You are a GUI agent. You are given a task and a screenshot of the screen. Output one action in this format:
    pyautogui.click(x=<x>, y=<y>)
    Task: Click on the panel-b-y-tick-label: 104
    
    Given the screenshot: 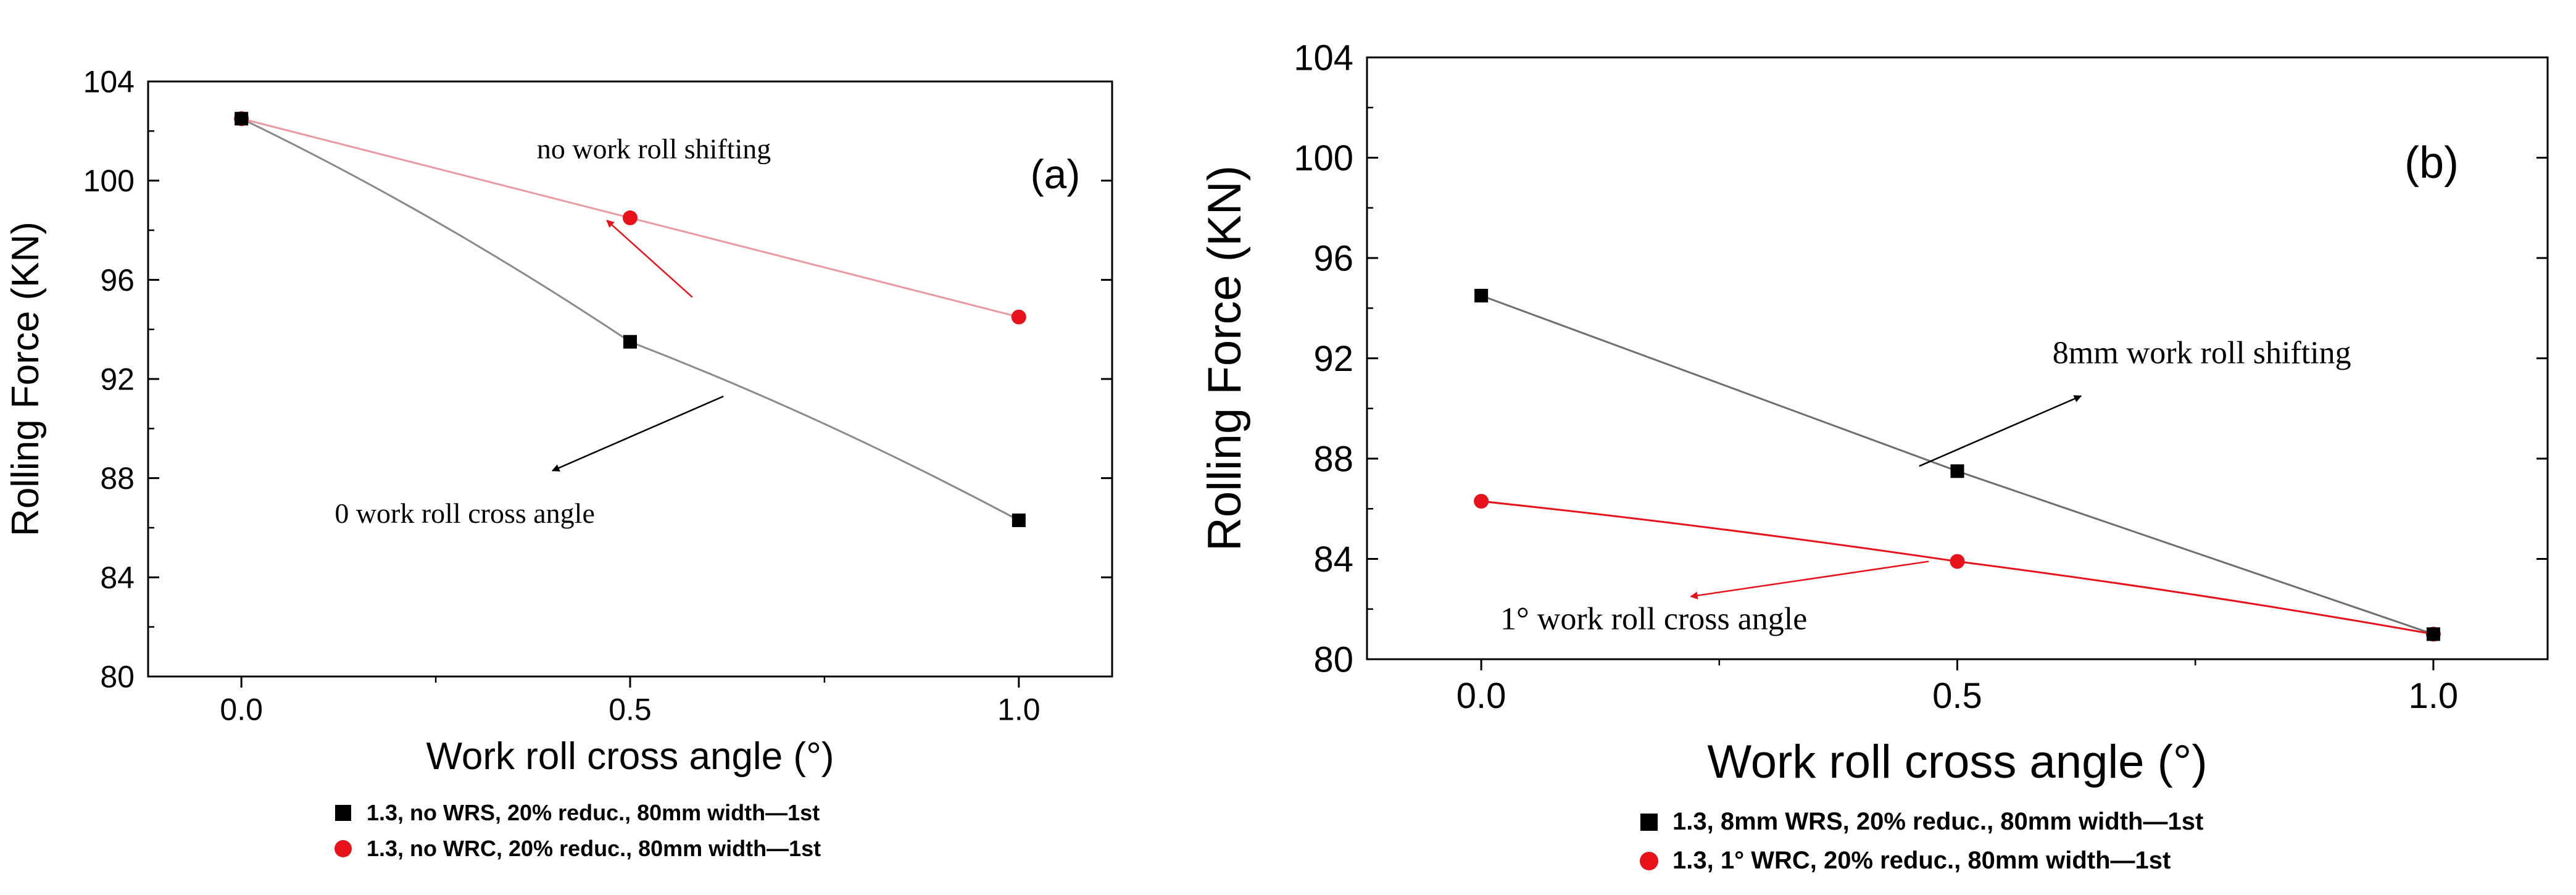 What is the action you would take?
    pyautogui.click(x=1323, y=58)
    